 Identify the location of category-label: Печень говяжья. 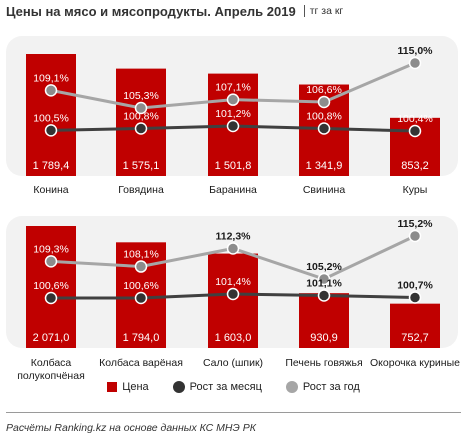
(323, 363).